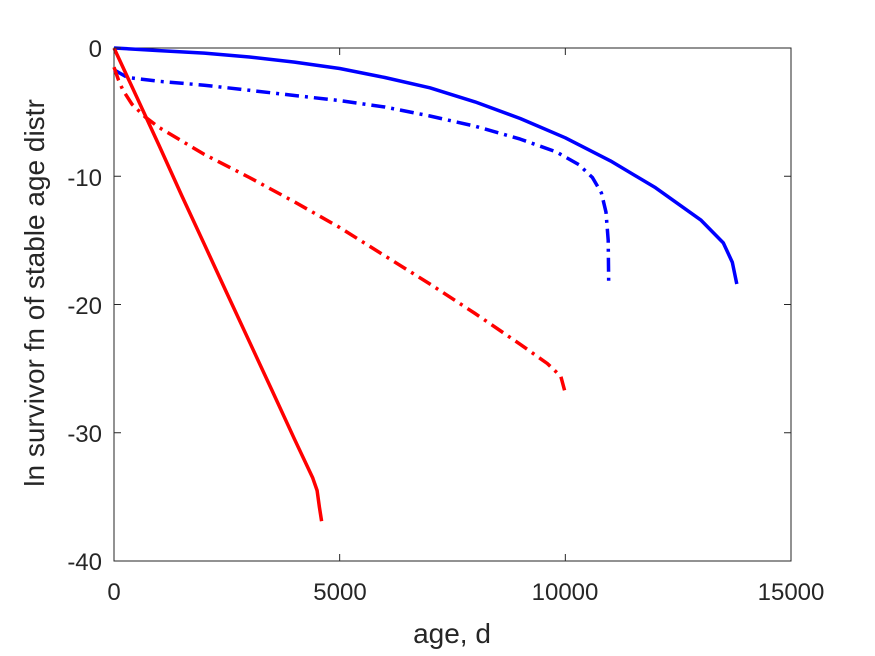 The height and width of the screenshot is (656, 875). What do you see at coordinates (465, 592) in the screenshot?
I see `xtick-labels: 0 5000 10000 15000` at bounding box center [465, 592].